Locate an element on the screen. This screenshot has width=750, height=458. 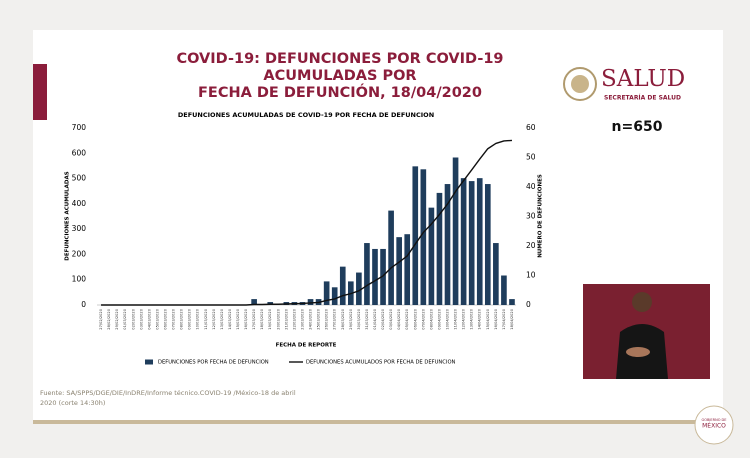
x-tick-label: 06/03/2020 is located at coordinates (165, 318).